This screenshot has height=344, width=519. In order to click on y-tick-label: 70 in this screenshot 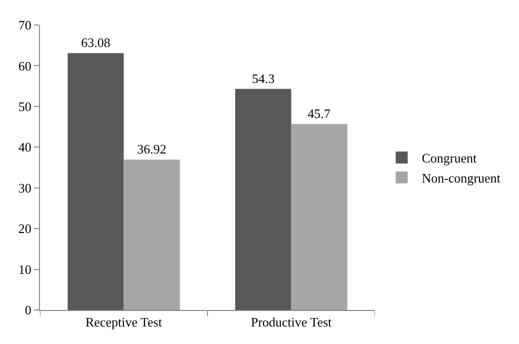, I will do `click(25, 25)`.